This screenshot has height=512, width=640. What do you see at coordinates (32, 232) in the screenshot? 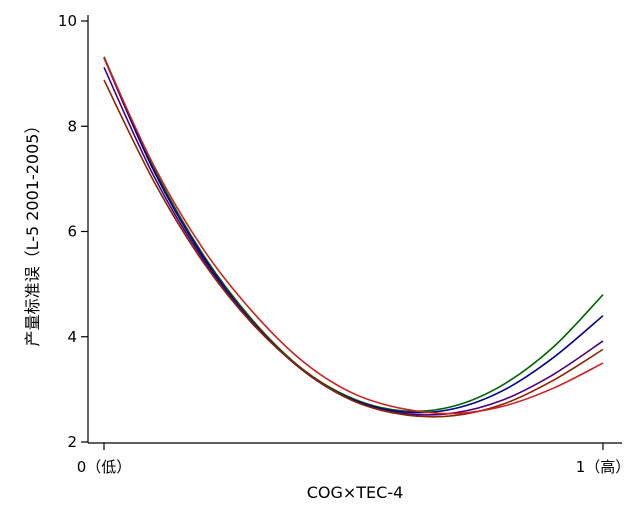
I see `y-axis-title: 产量标准误（L-5 2001-2005）` at bounding box center [32, 232].